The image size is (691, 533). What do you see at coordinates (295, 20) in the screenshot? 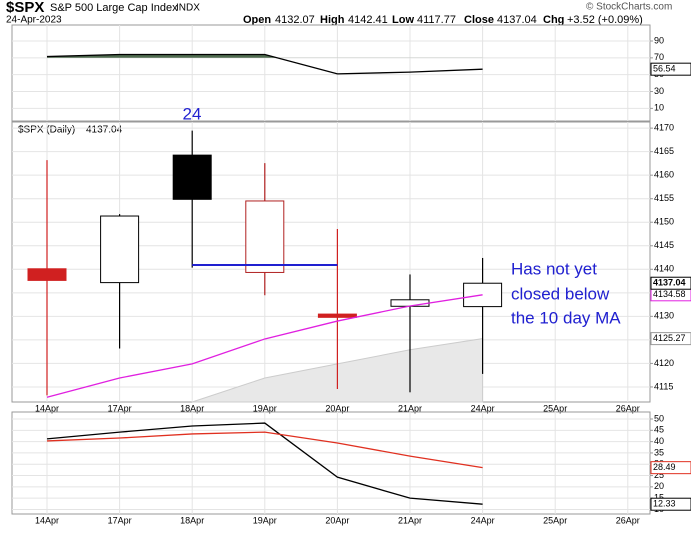
I see `open-value: 4132.07` at bounding box center [295, 20].